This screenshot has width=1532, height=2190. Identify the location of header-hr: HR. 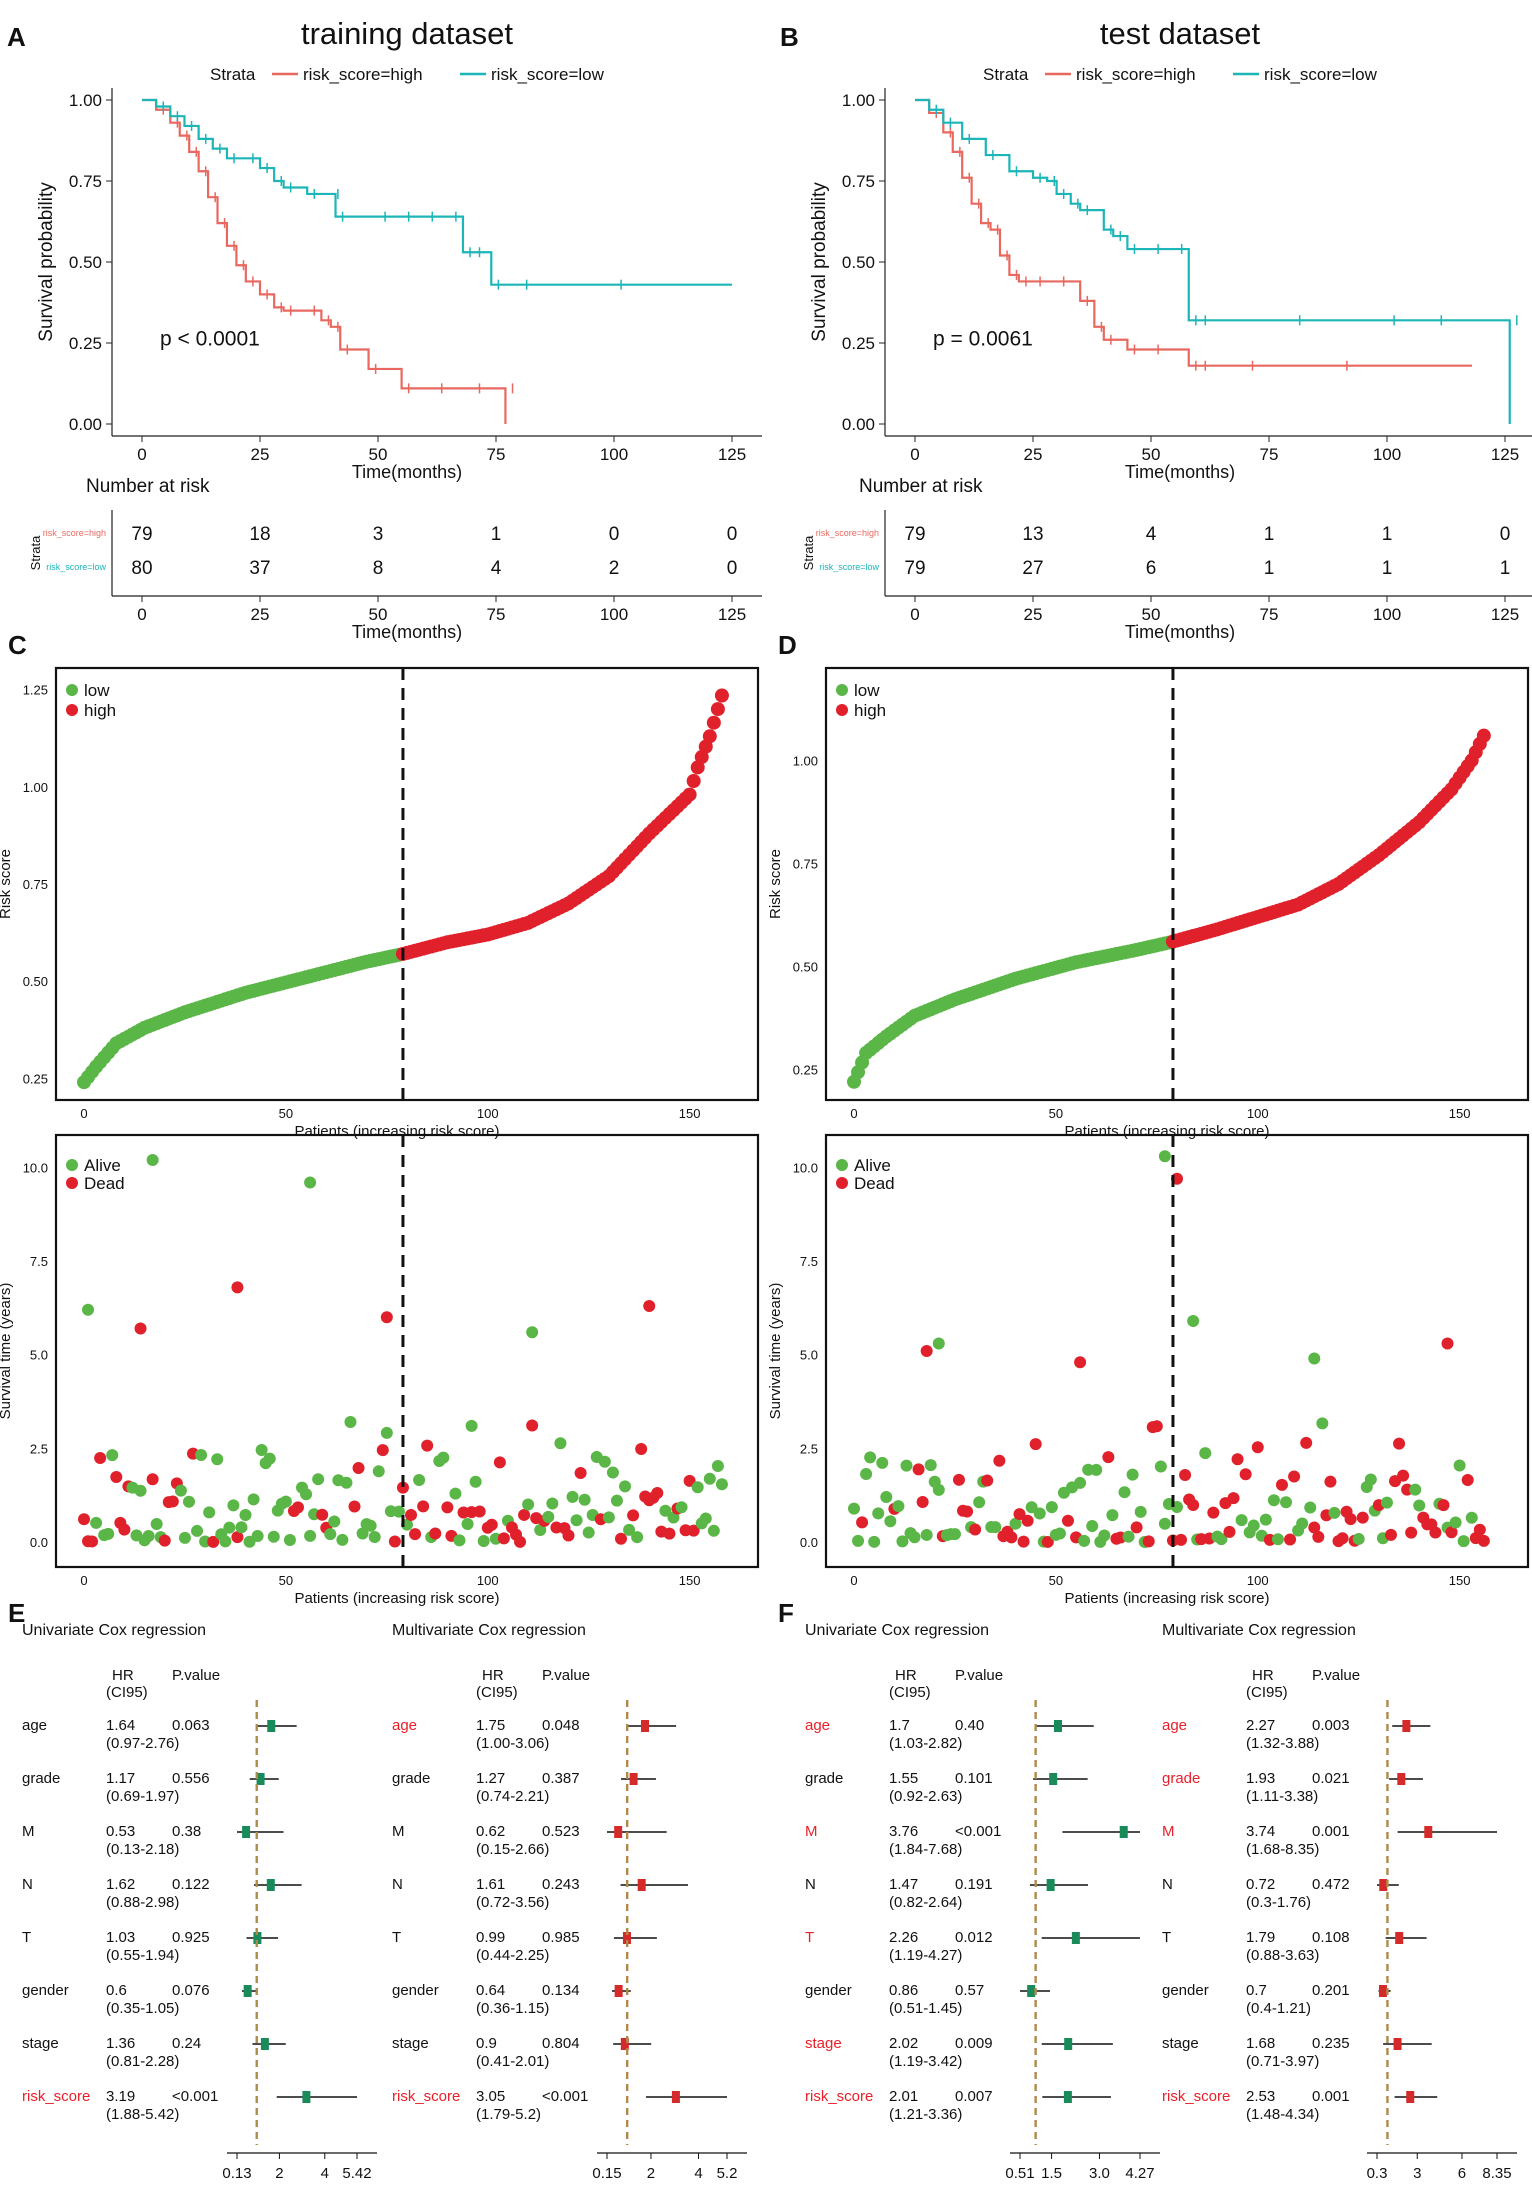
(123, 1675).